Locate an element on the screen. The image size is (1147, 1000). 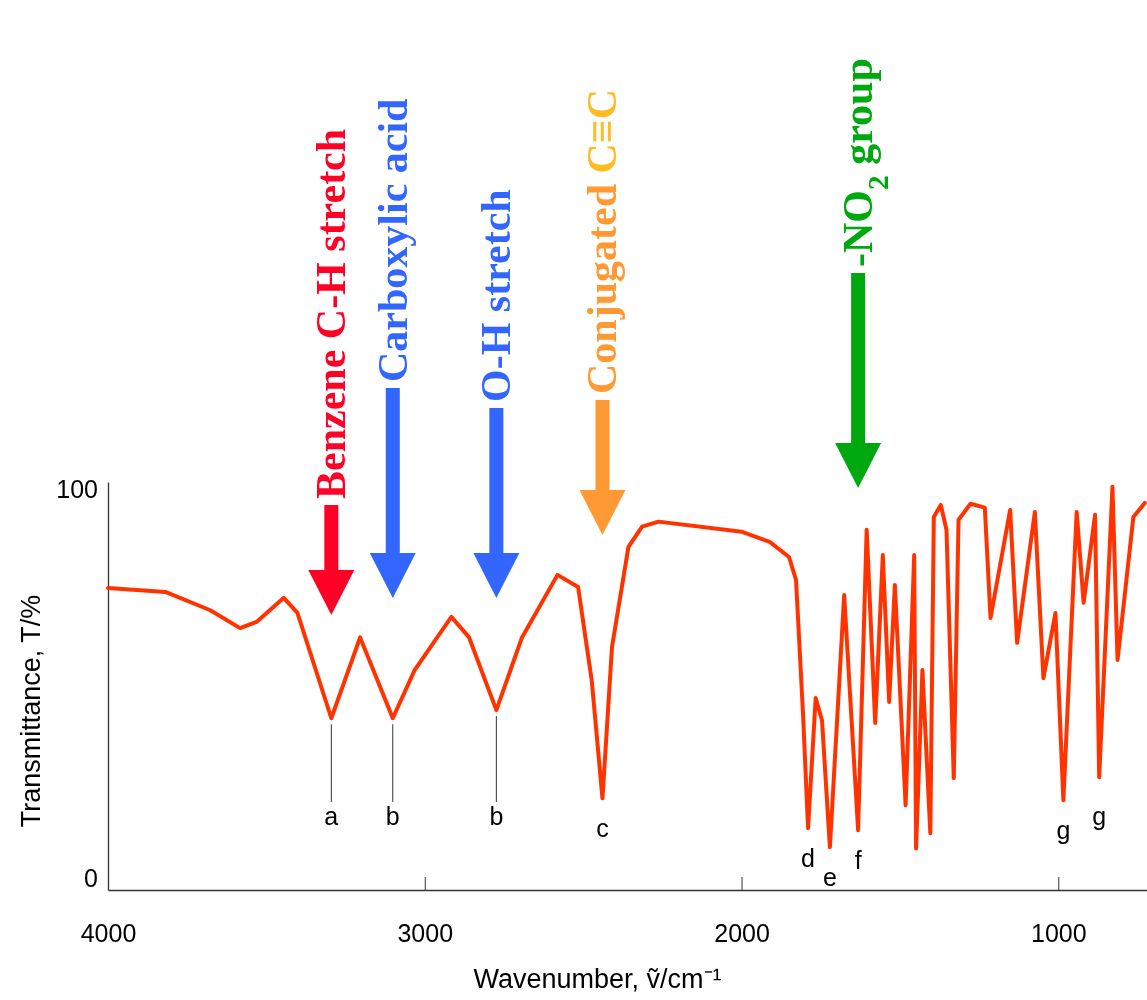
annotation: e is located at coordinates (829, 876).